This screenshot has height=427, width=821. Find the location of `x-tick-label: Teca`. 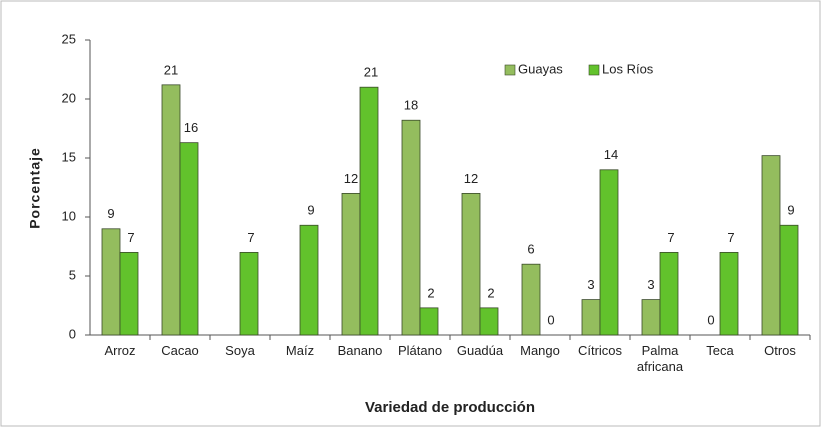

x-tick-label: Teca is located at coordinates (720, 350).